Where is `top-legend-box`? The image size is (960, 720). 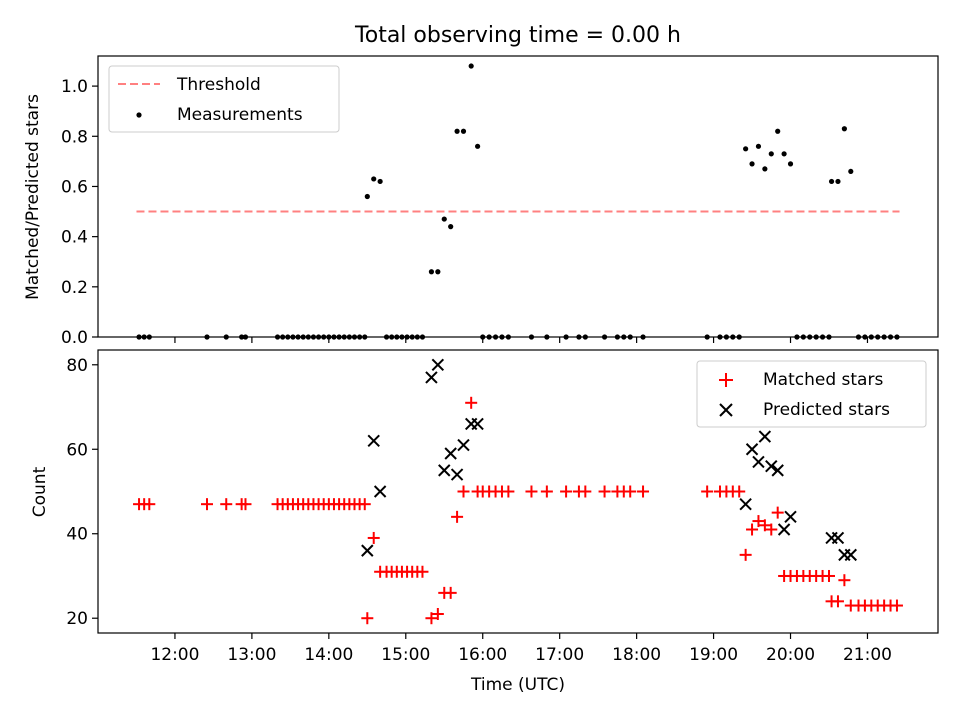
top-legend-box is located at coordinates (224, 99).